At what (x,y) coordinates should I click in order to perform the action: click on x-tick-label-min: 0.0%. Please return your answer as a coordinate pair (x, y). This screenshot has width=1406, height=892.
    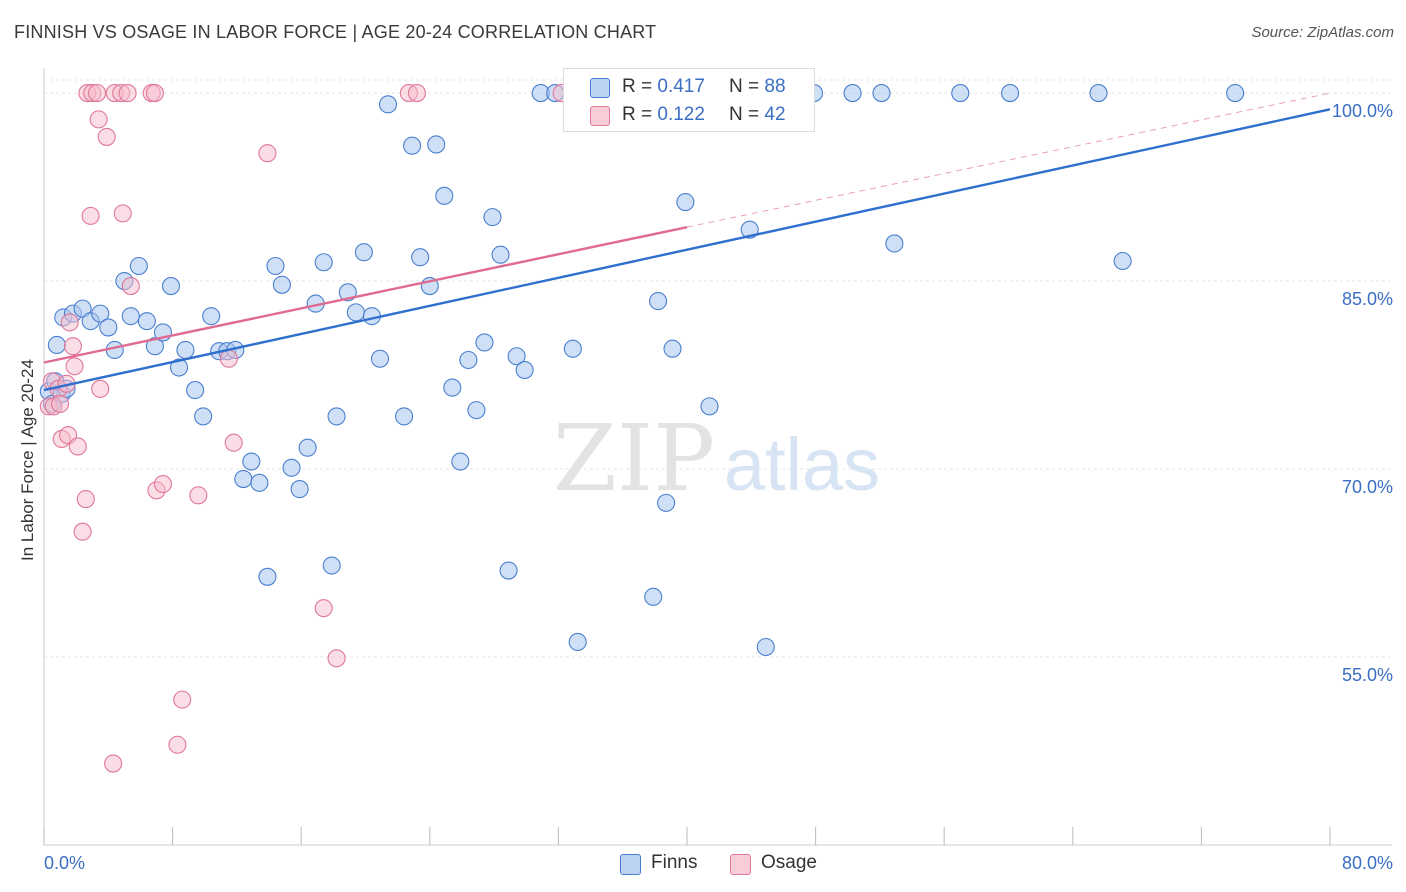
    Looking at the image, I should click on (64, 863).